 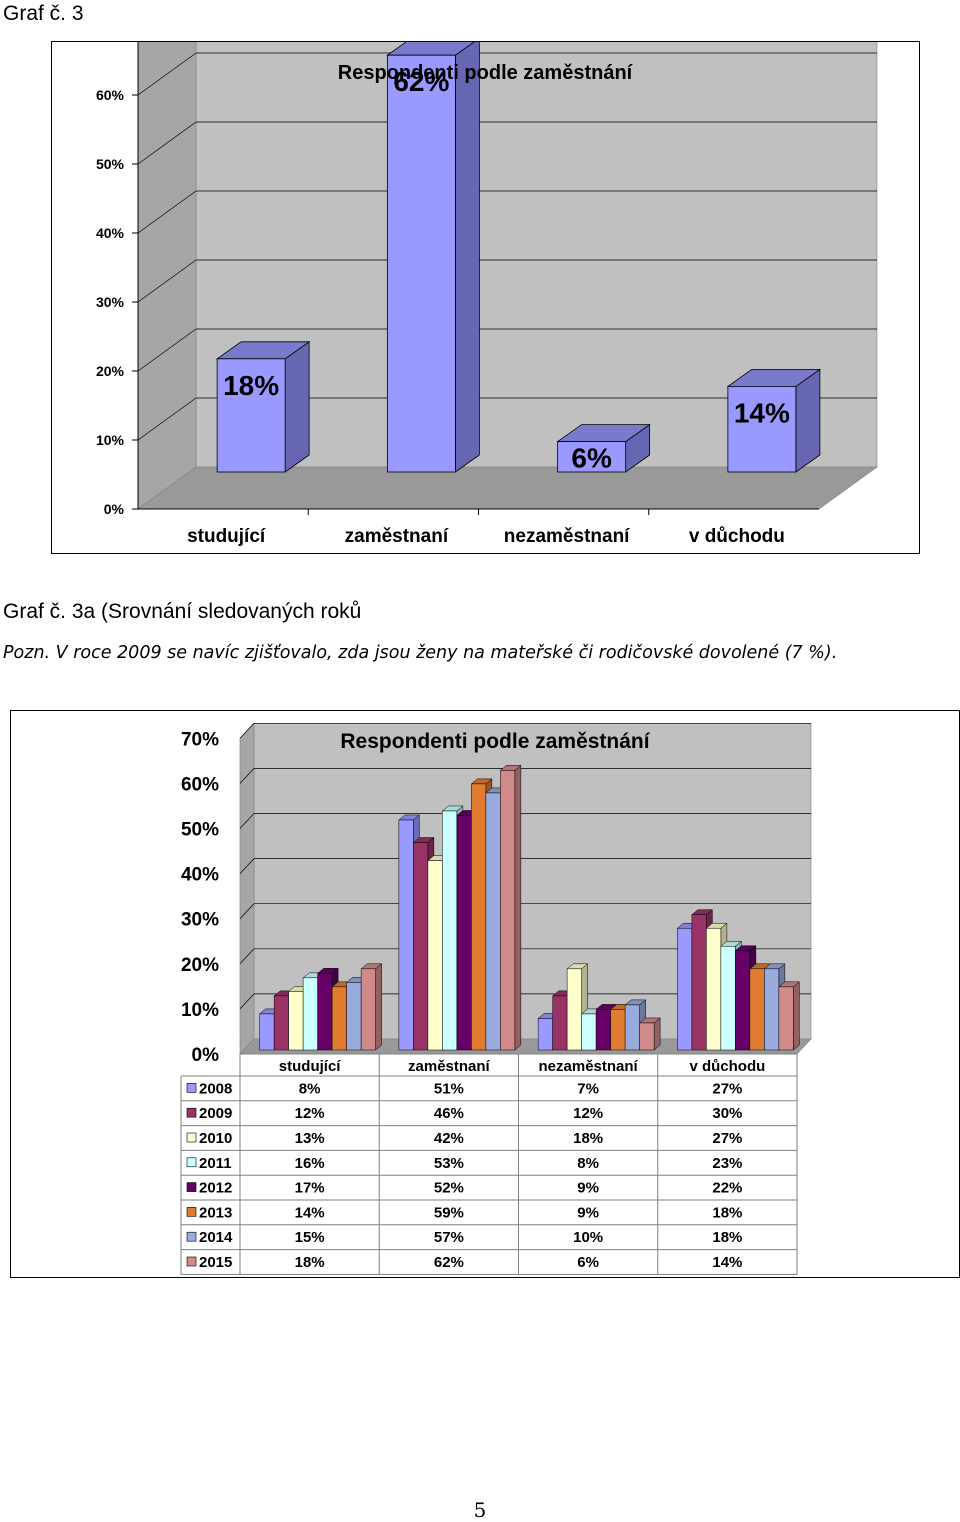 I want to click on chart-2-ytick-label: 60%, so click(x=200, y=784).